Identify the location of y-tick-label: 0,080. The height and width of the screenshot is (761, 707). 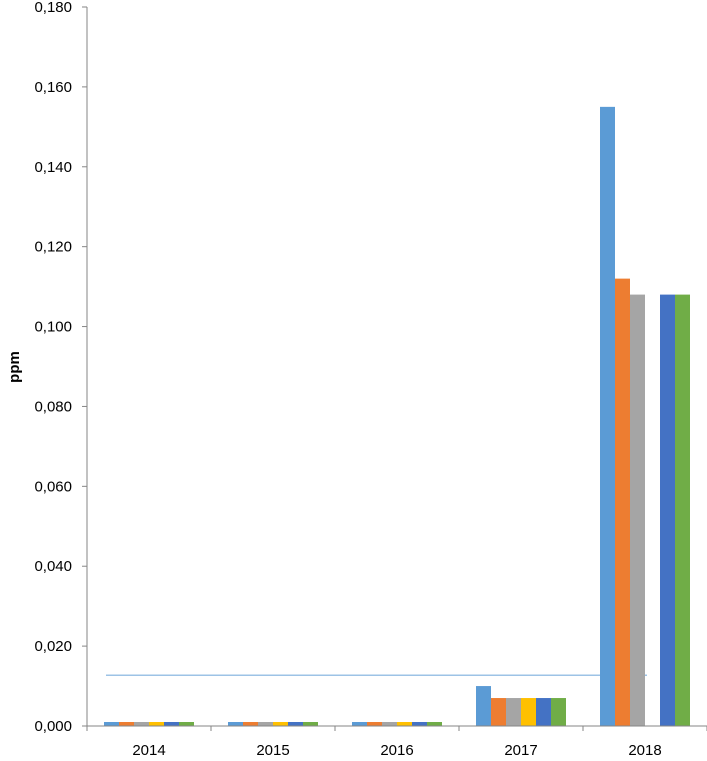
(53, 406).